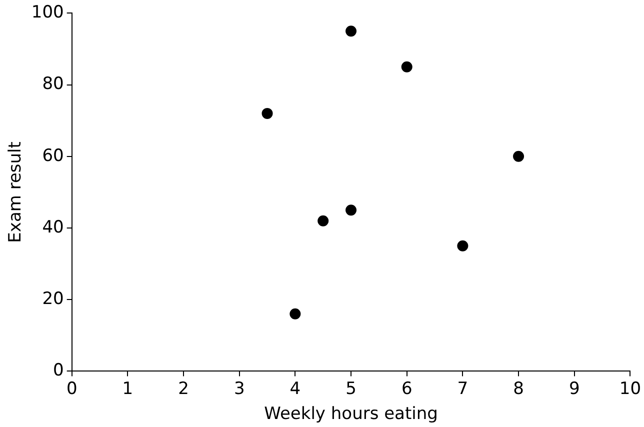 The height and width of the screenshot is (427, 644). What do you see at coordinates (406, 388) in the screenshot?
I see `x-tick-label: 6` at bounding box center [406, 388].